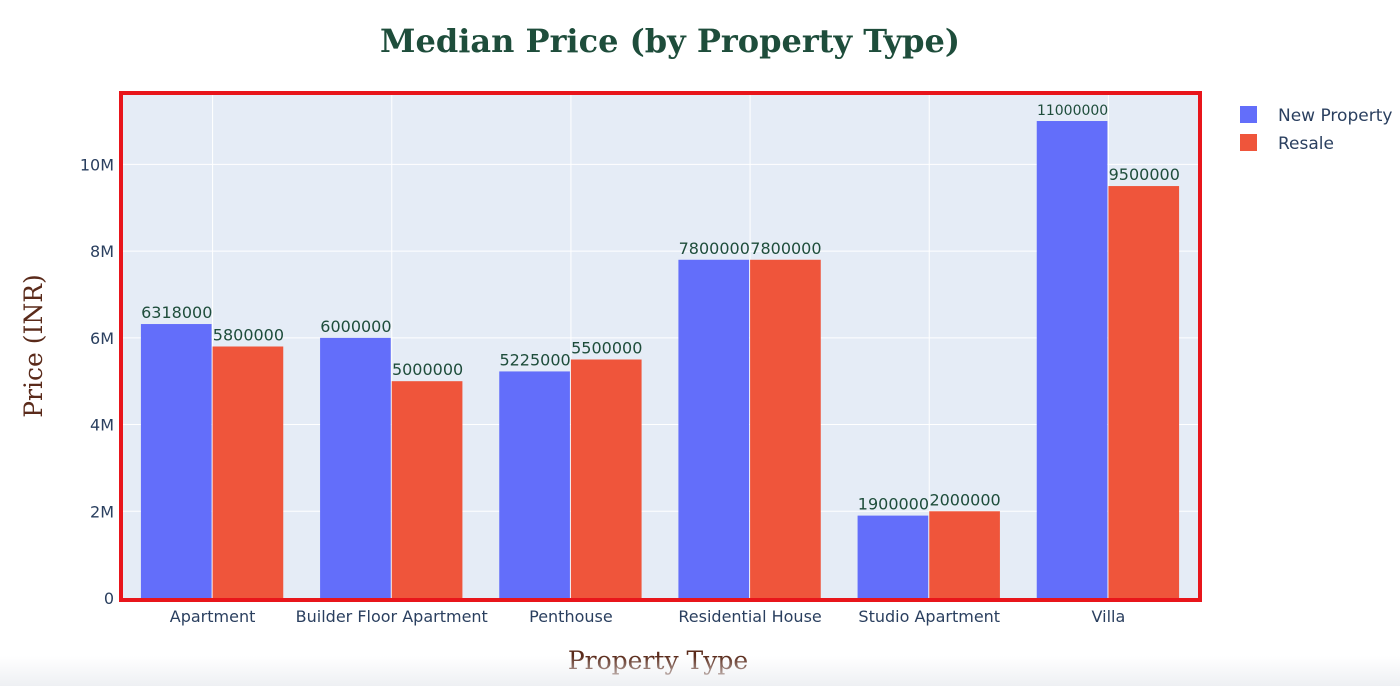 The image size is (1400, 690). What do you see at coordinates (1072, 111) in the screenshot?
I see `data-label: 11000000` at bounding box center [1072, 111].